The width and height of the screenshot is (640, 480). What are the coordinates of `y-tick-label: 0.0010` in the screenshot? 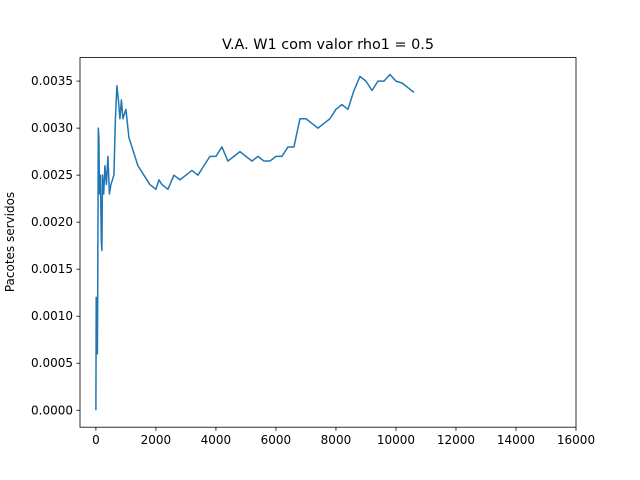 It's located at (52, 316).